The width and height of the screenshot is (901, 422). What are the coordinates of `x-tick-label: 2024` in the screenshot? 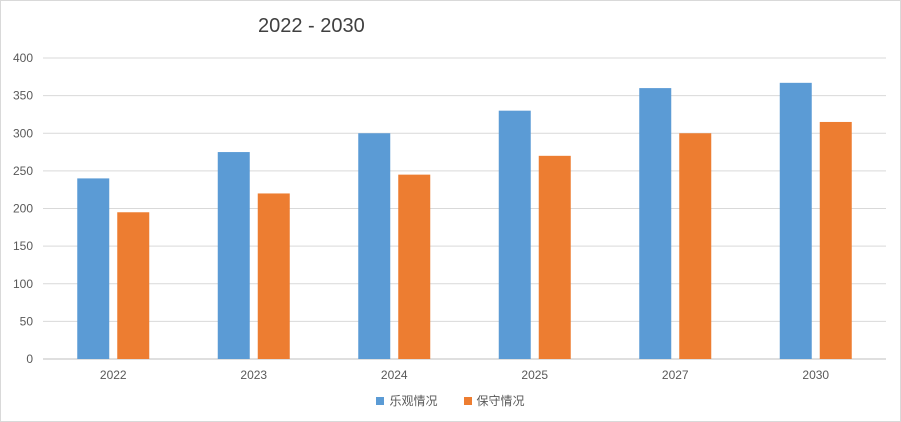 It's located at (394, 375).